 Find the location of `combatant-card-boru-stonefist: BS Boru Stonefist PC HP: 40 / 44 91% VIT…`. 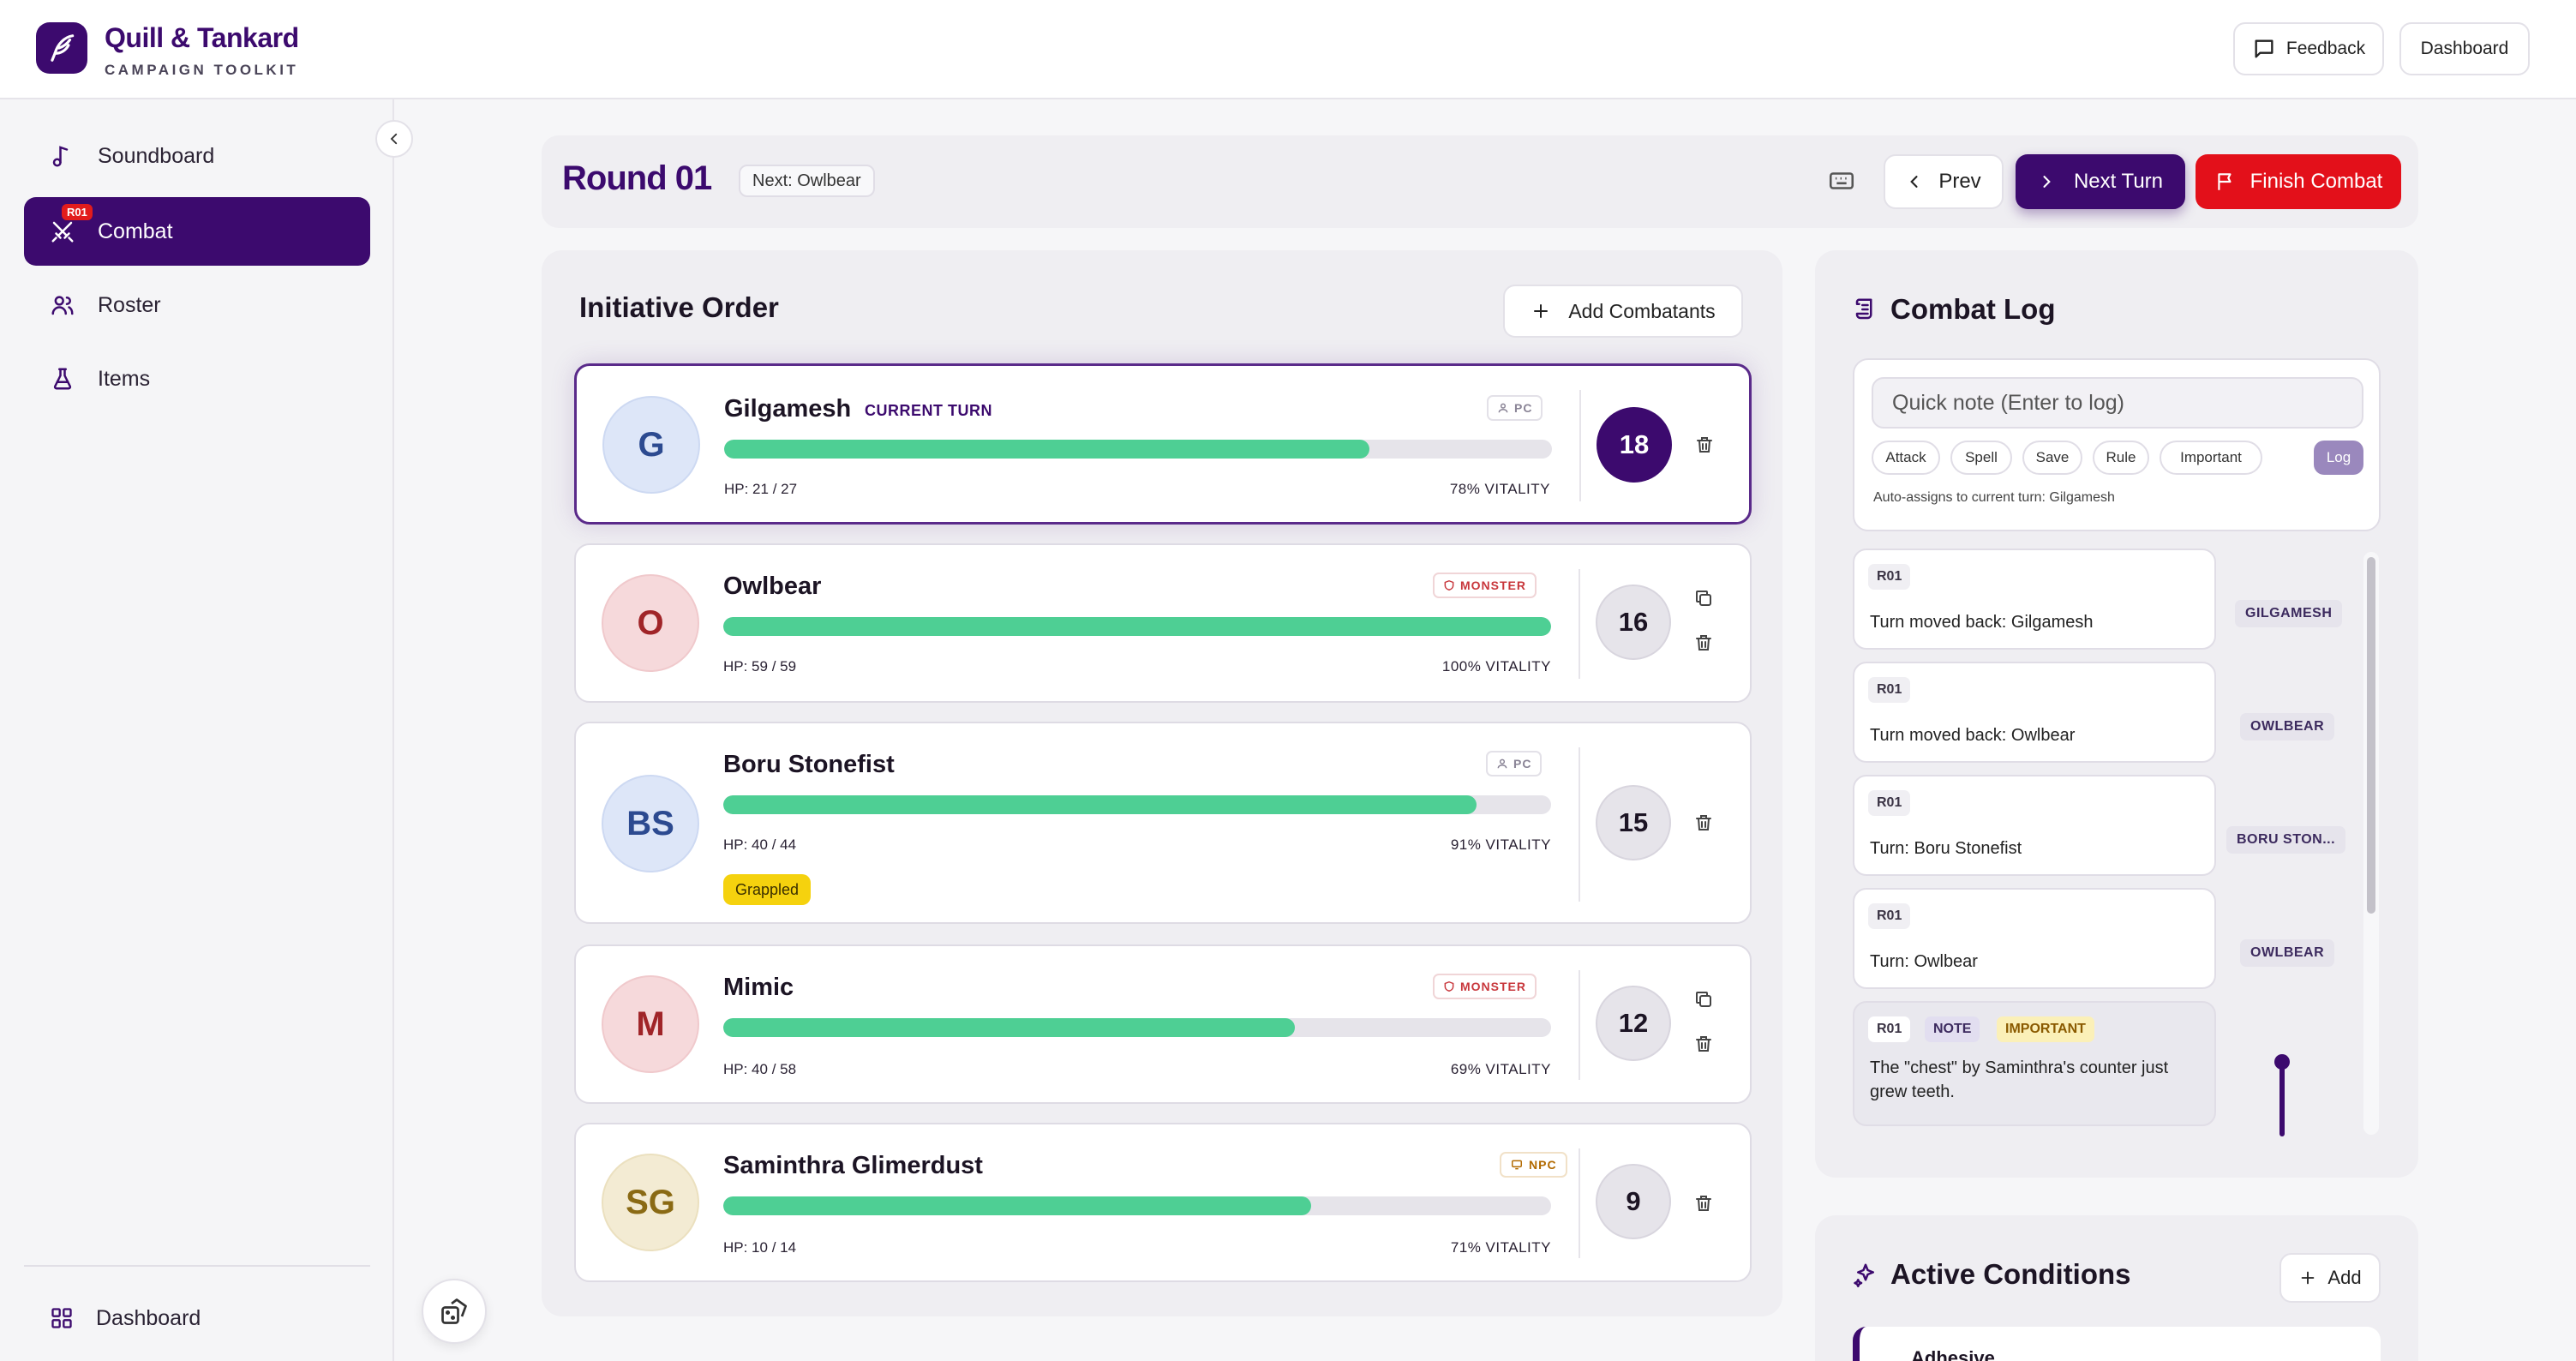

combatant-card-boru-stonefist: BS Boru Stonefist PC HP: 40 / 44 91% VIT… is located at coordinates (1163, 823).